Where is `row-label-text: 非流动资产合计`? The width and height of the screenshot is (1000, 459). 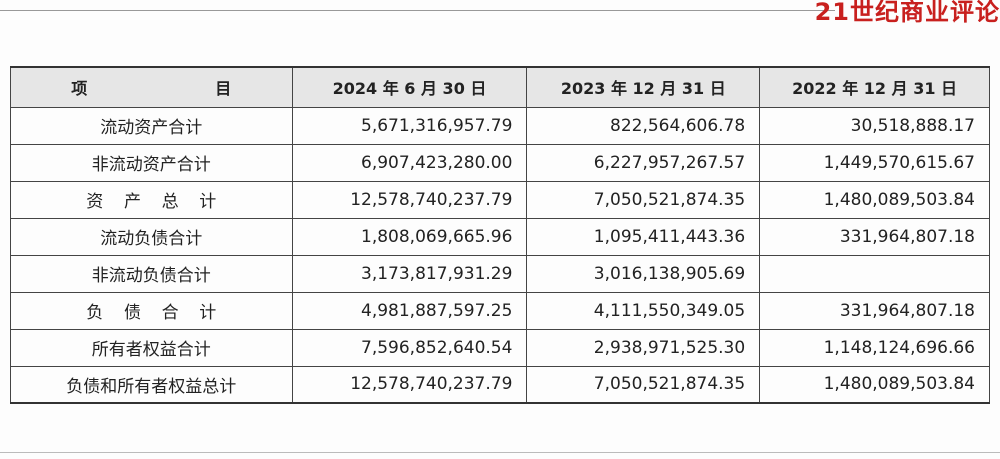 row-label-text: 非流动资产合计 is located at coordinates (151, 165).